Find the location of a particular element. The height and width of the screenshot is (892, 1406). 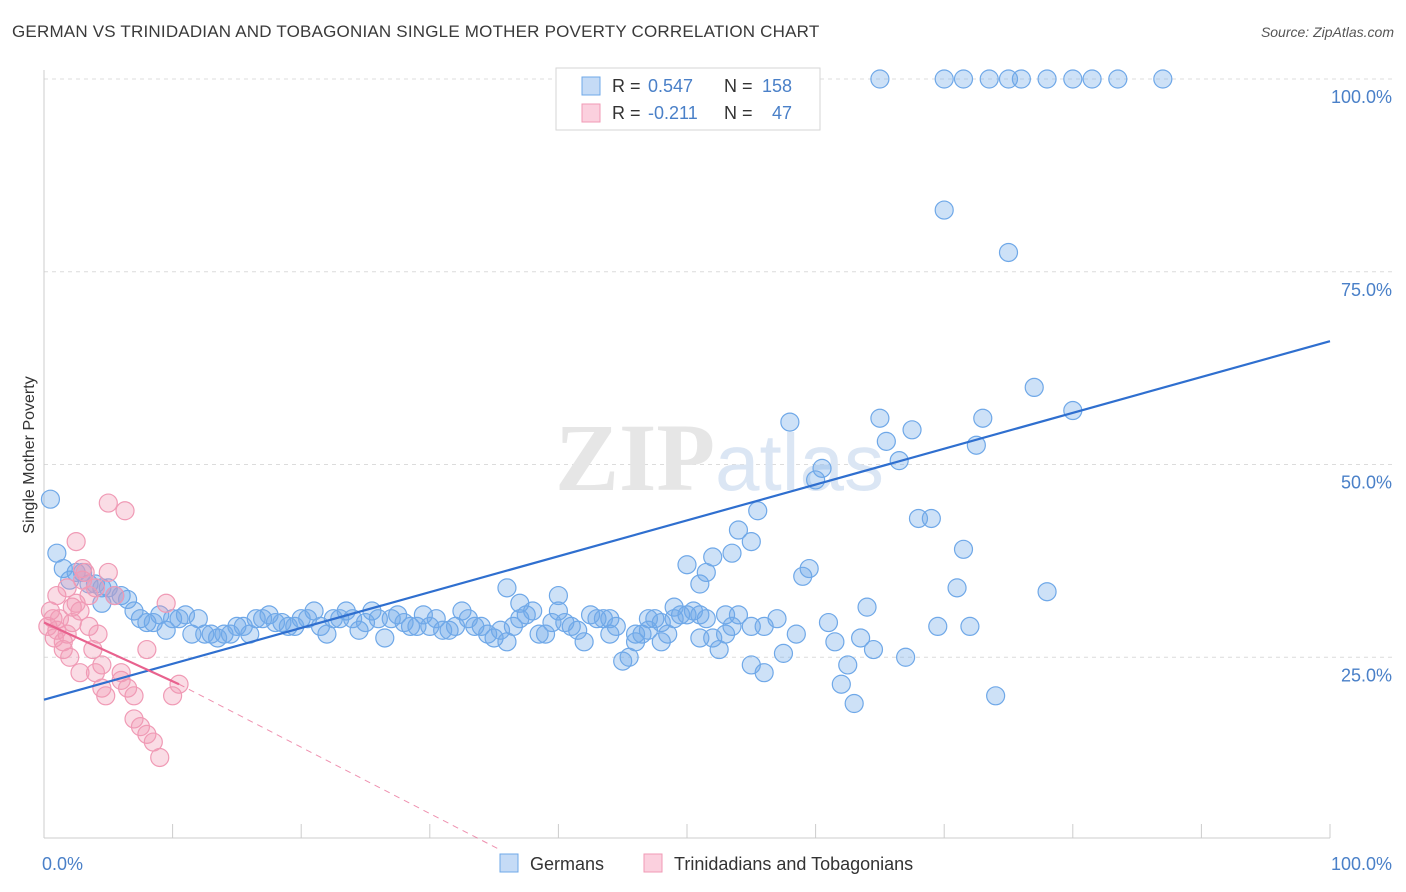

stats-n-value-blue: 158 is located at coordinates (777, 86).